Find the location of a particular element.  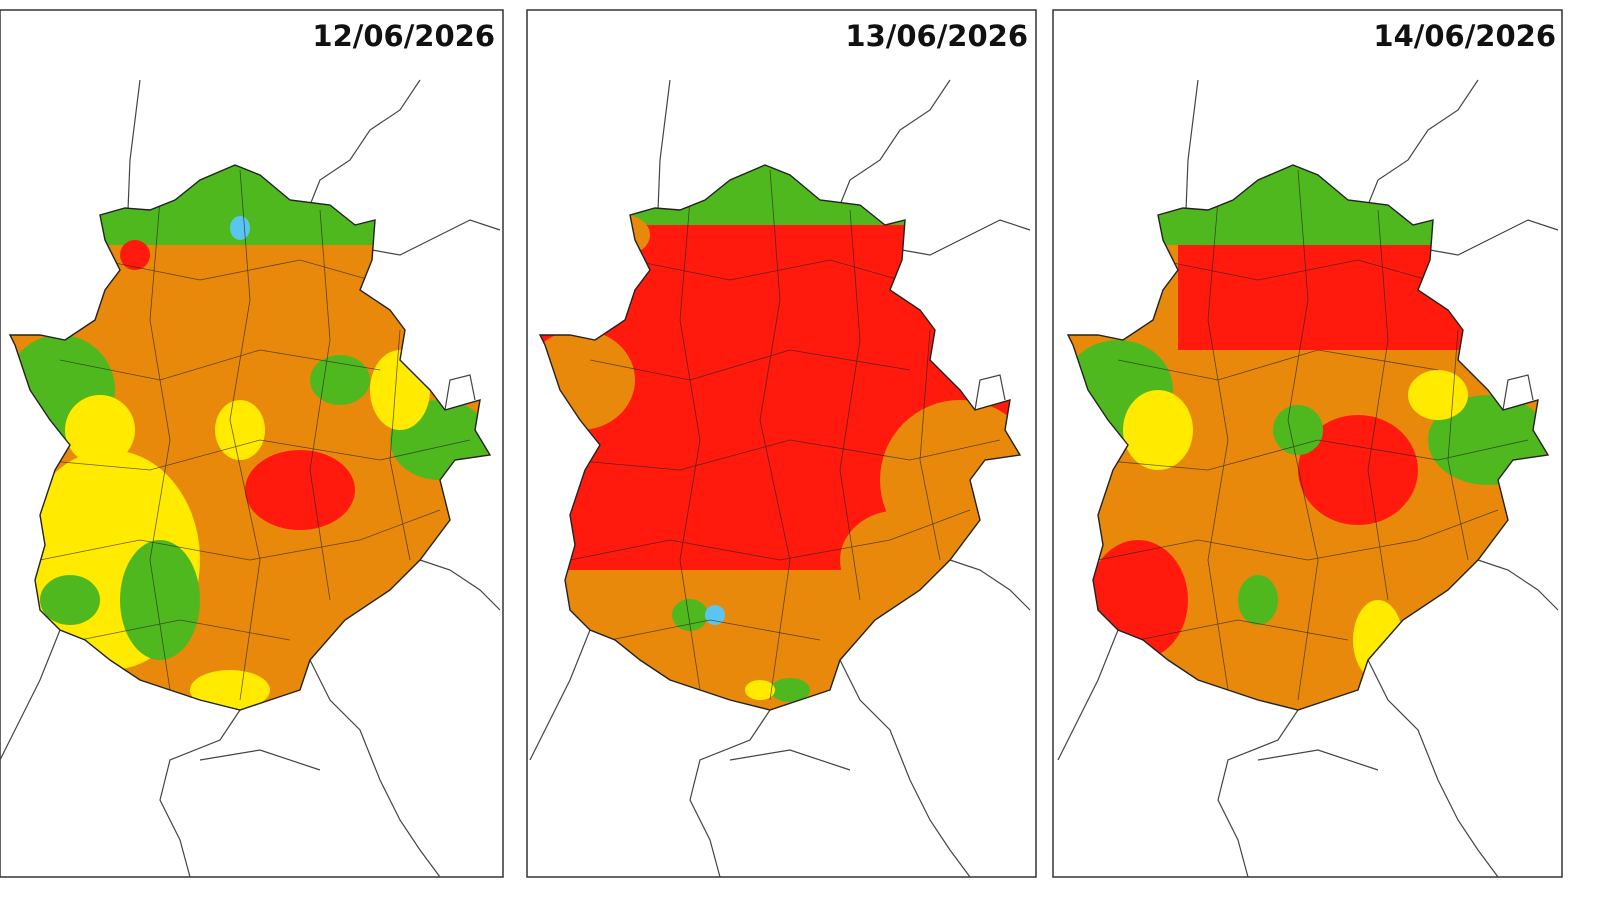

panel-date: 13/06/2026 is located at coordinates (936, 36).